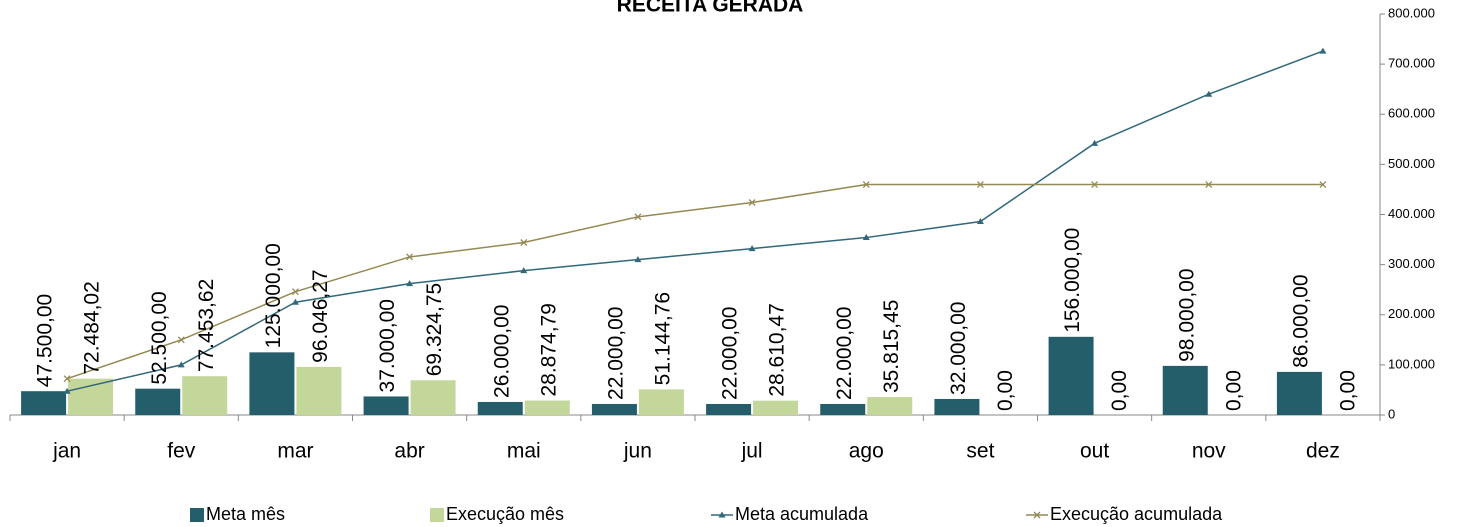 The height and width of the screenshot is (527, 1457). Describe the element at coordinates (548, 349) in the screenshot. I see `value-label: 28.874,79` at that location.